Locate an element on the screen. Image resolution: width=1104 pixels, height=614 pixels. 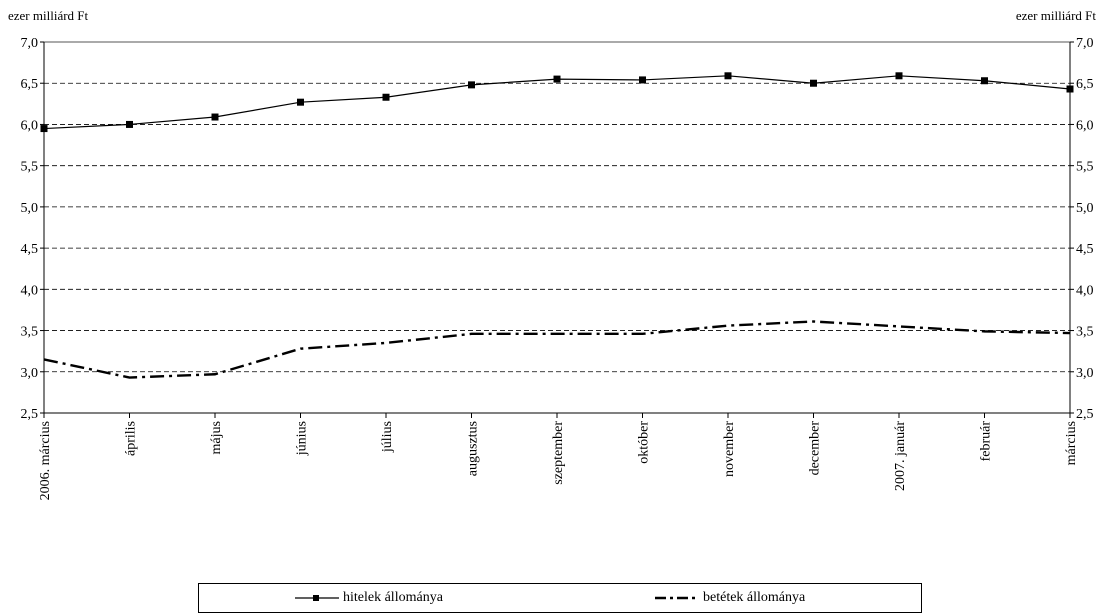
y-tick-label-right: 3,0 is located at coordinates (1085, 373).